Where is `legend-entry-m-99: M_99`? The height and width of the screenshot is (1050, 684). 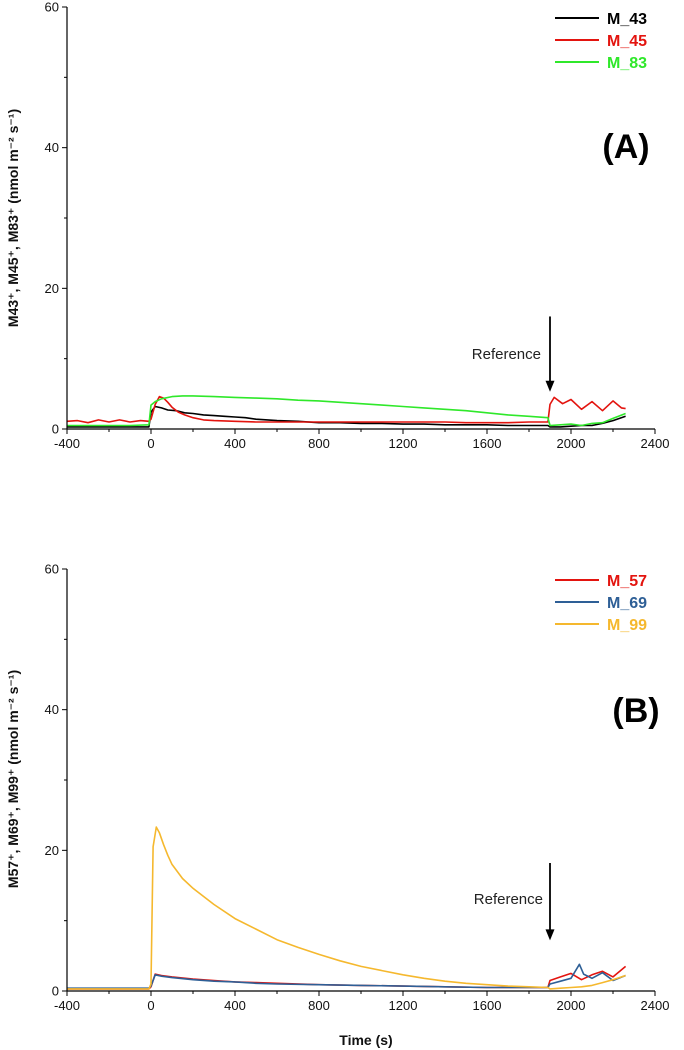
legend-entry-m-99: M_99 is located at coordinates (627, 625).